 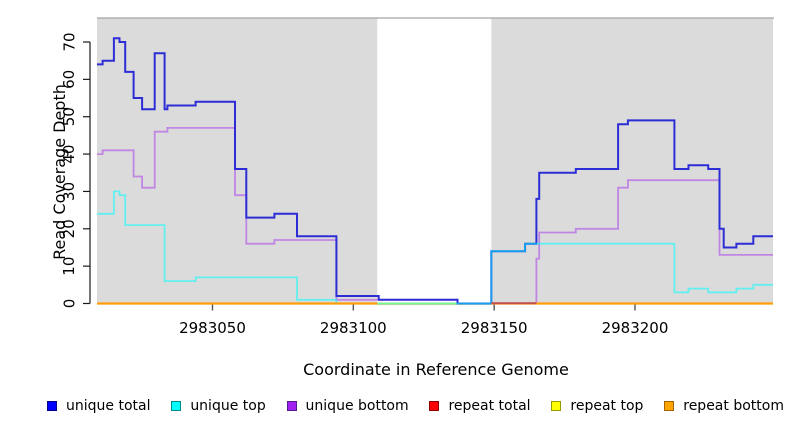 I want to click on y-tick-label: 20, so click(x=69, y=228).